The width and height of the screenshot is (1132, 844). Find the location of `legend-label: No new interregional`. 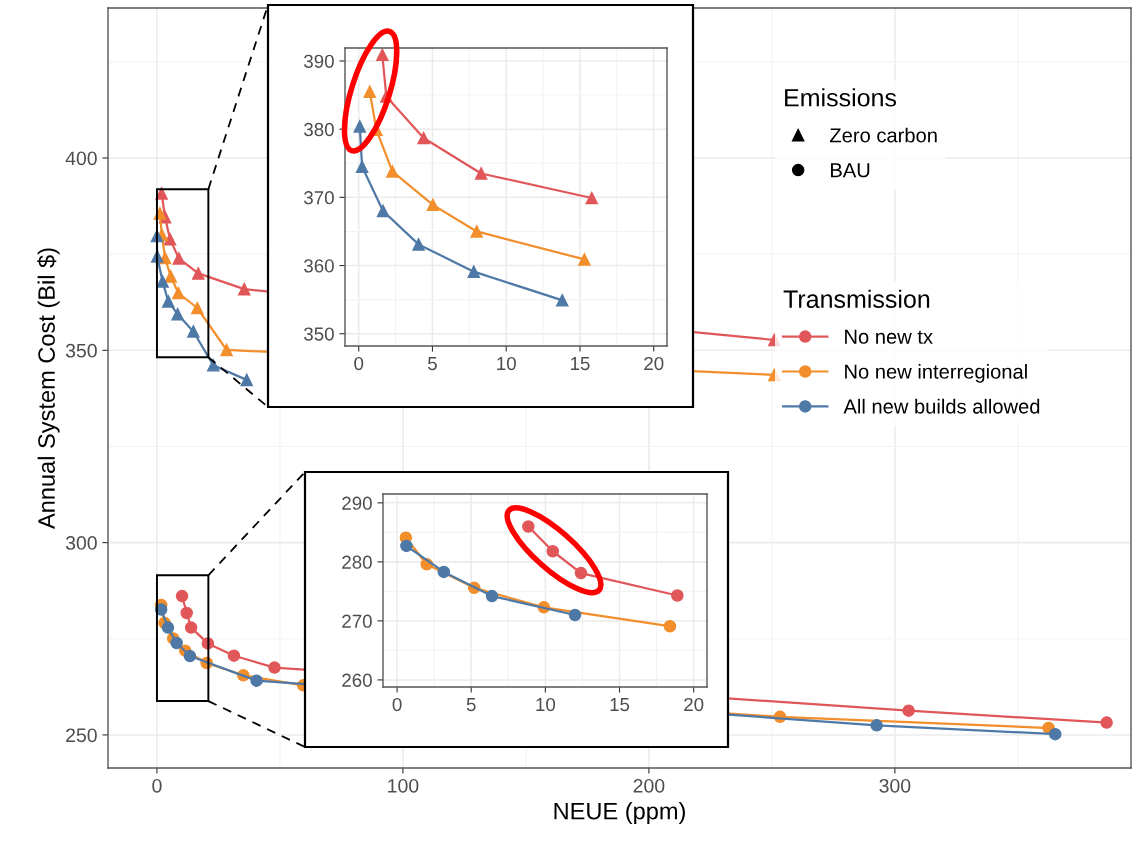

legend-label: No new interregional is located at coordinates (936, 373).